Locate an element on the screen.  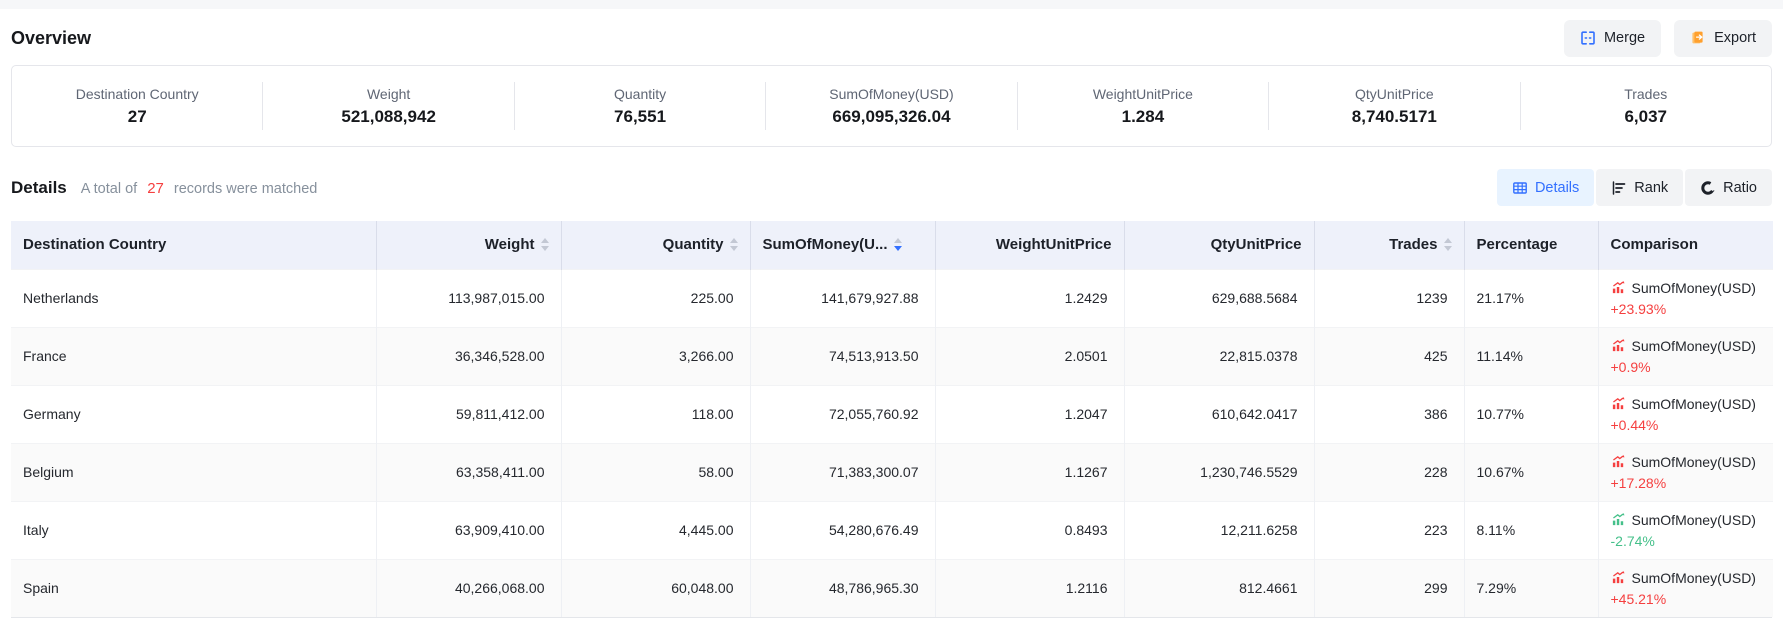
comparison-change: +0.9% is located at coordinates (1630, 367).